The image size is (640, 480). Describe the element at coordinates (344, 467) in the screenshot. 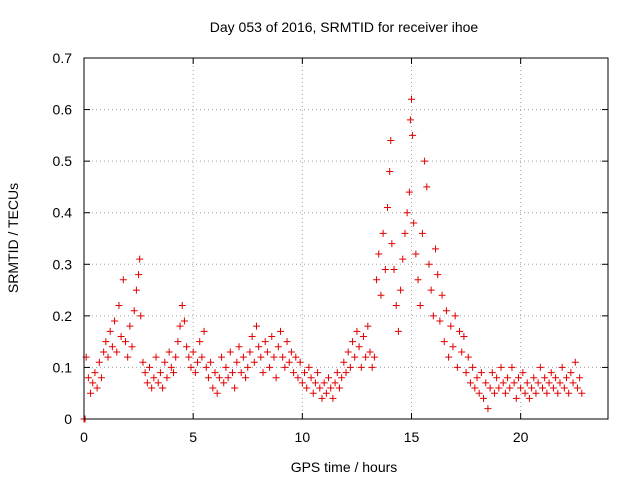

I see `x-axis-label: GPS time / hours` at that location.